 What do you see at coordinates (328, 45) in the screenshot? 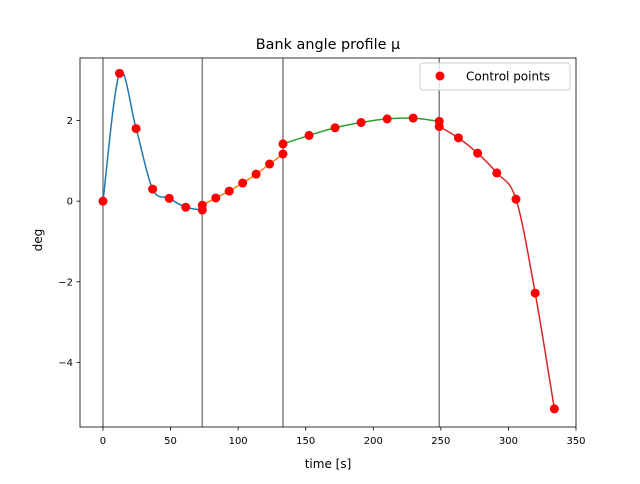
I see `chart-title: Bank angle profile μ` at bounding box center [328, 45].